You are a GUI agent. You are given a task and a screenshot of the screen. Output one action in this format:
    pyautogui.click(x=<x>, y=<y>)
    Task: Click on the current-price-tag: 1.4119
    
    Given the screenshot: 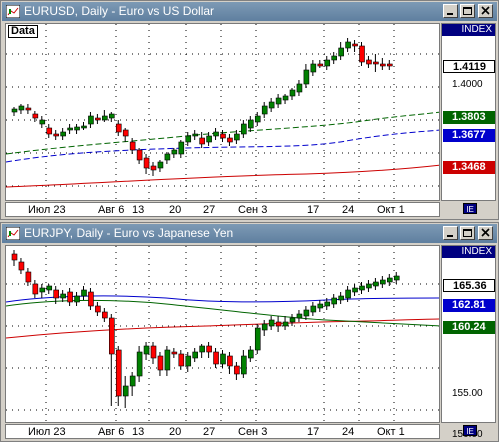 What is the action you would take?
    pyautogui.click(x=469, y=66)
    